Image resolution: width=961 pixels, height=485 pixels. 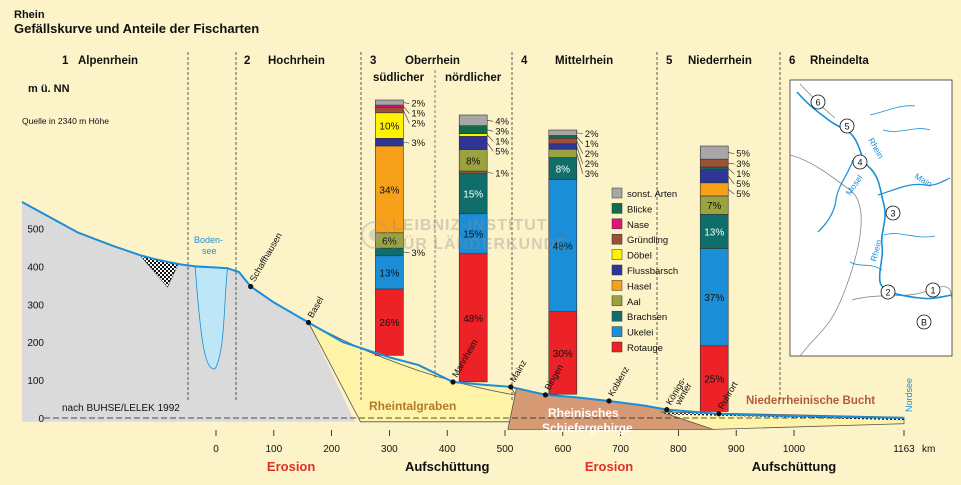 What do you see at coordinates (65, 121) in the screenshot?
I see `source-label: Quelle in 2340 m Höhe` at bounding box center [65, 121].